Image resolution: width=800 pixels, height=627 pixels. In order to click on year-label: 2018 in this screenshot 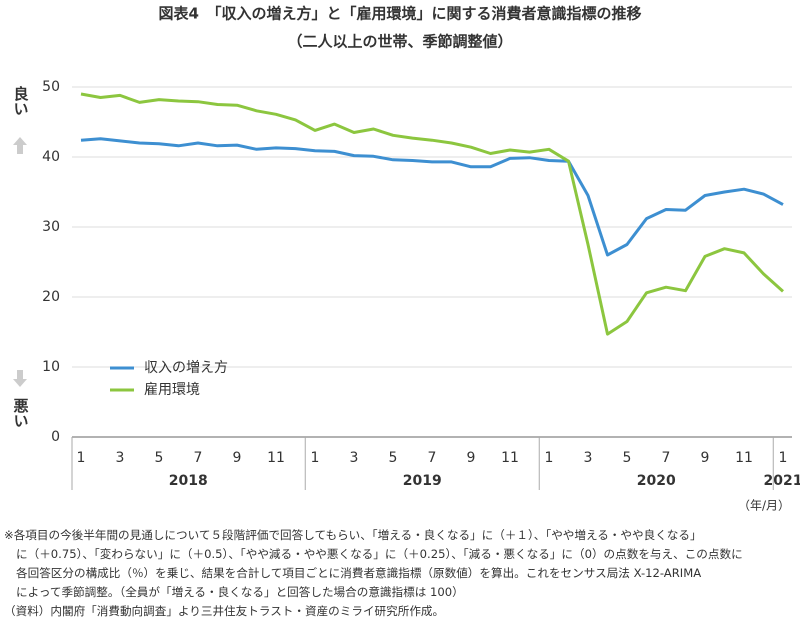, I will do `click(188, 481)`.